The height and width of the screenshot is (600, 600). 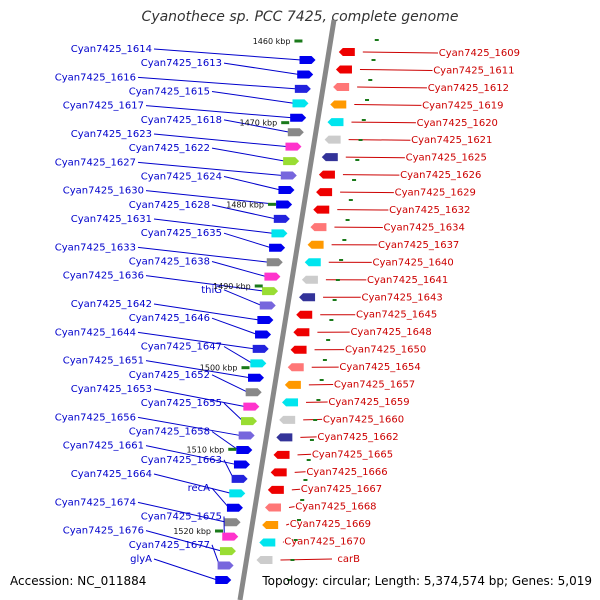 What do you see at coordinates (181, 63) in the screenshot?
I see `forward-gene-label: Cyan7425_1613` at bounding box center [181, 63].